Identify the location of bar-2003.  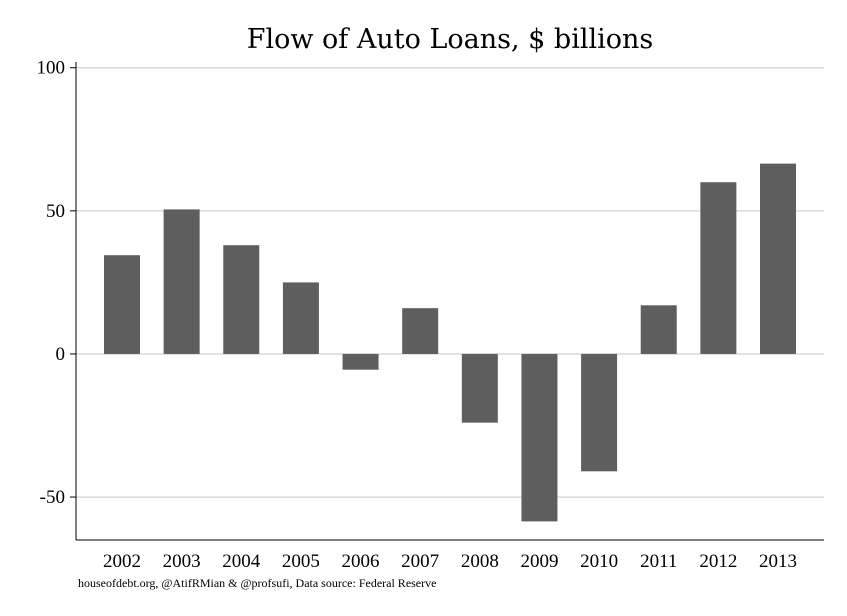
(181, 281).